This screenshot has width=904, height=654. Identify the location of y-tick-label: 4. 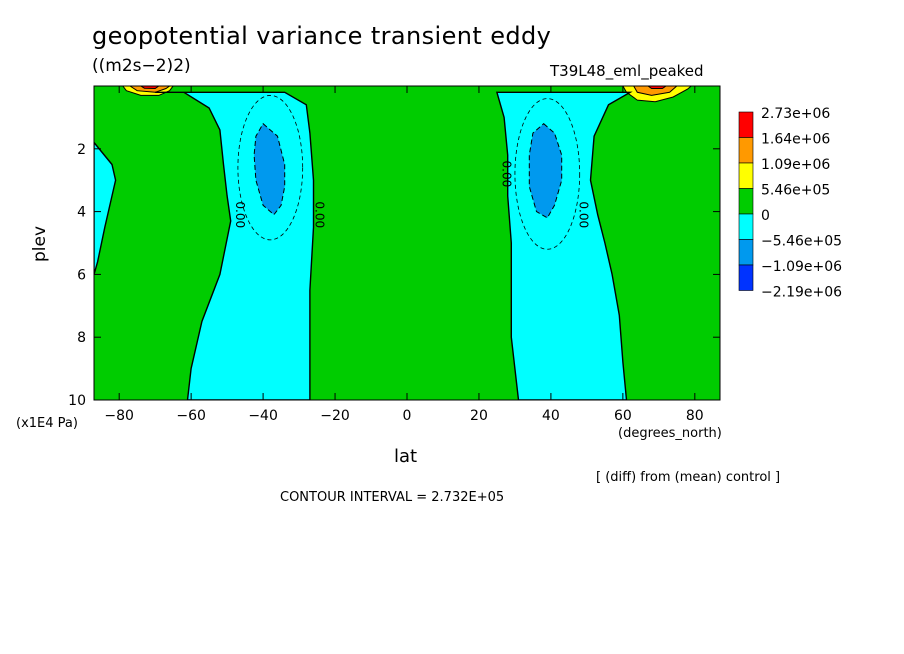
(81, 213).